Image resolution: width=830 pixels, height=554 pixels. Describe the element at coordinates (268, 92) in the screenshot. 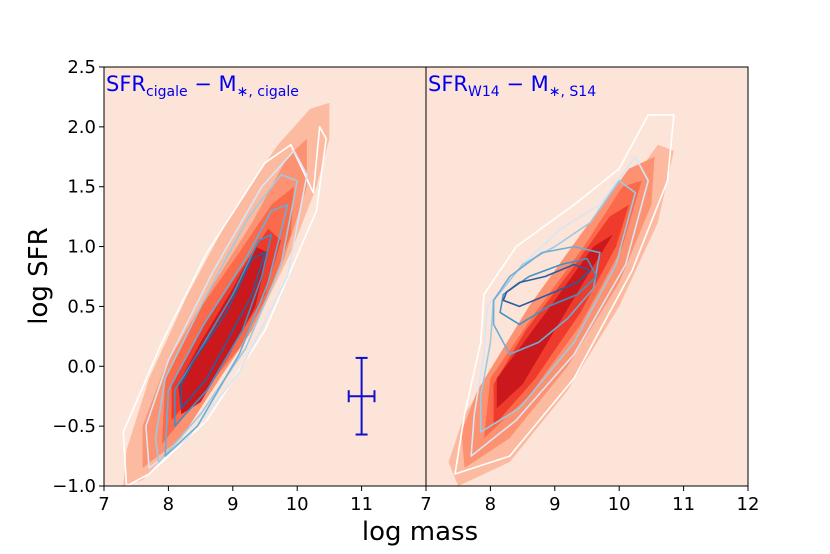

I see `panel-title-subscript: ∗, cigale` at that location.